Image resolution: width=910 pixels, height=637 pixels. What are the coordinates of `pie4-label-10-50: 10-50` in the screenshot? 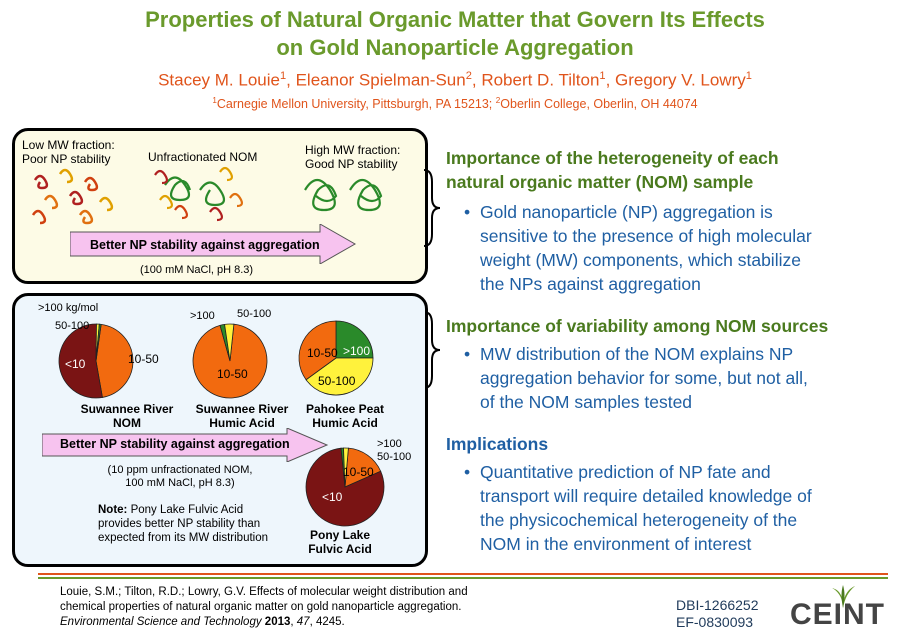 It's located at (358, 472).